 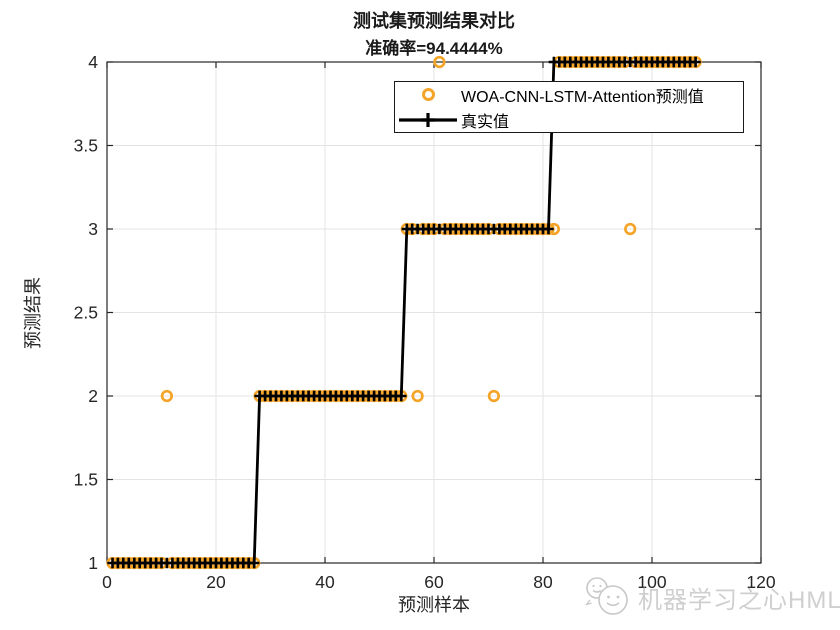 What do you see at coordinates (33, 313) in the screenshot?
I see `y-axis-label: 预测结果` at bounding box center [33, 313].